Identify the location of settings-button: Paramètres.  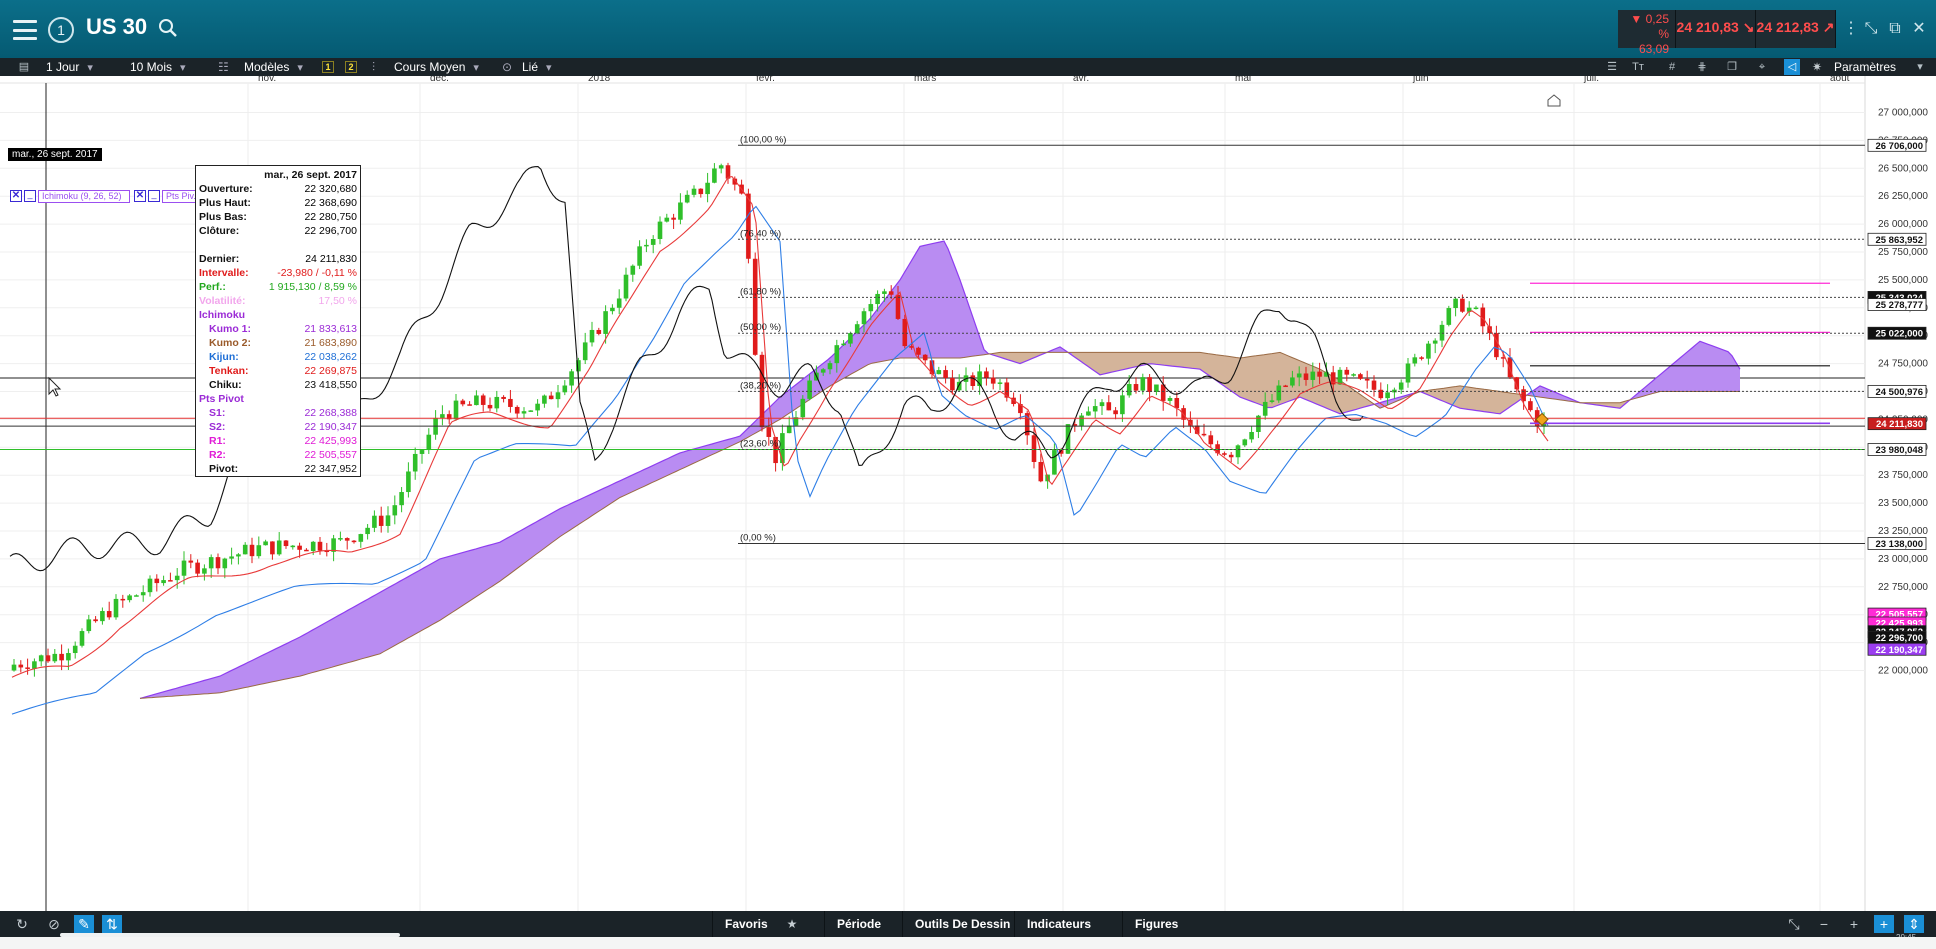
(1865, 67).